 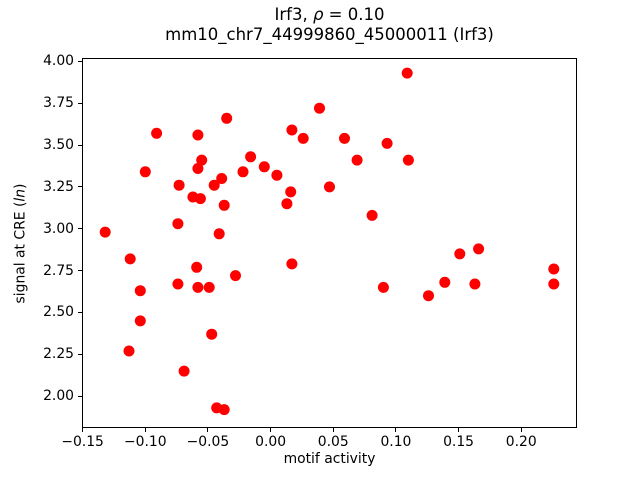 I want to click on x-tick-label: 0.00, so click(x=271, y=442).